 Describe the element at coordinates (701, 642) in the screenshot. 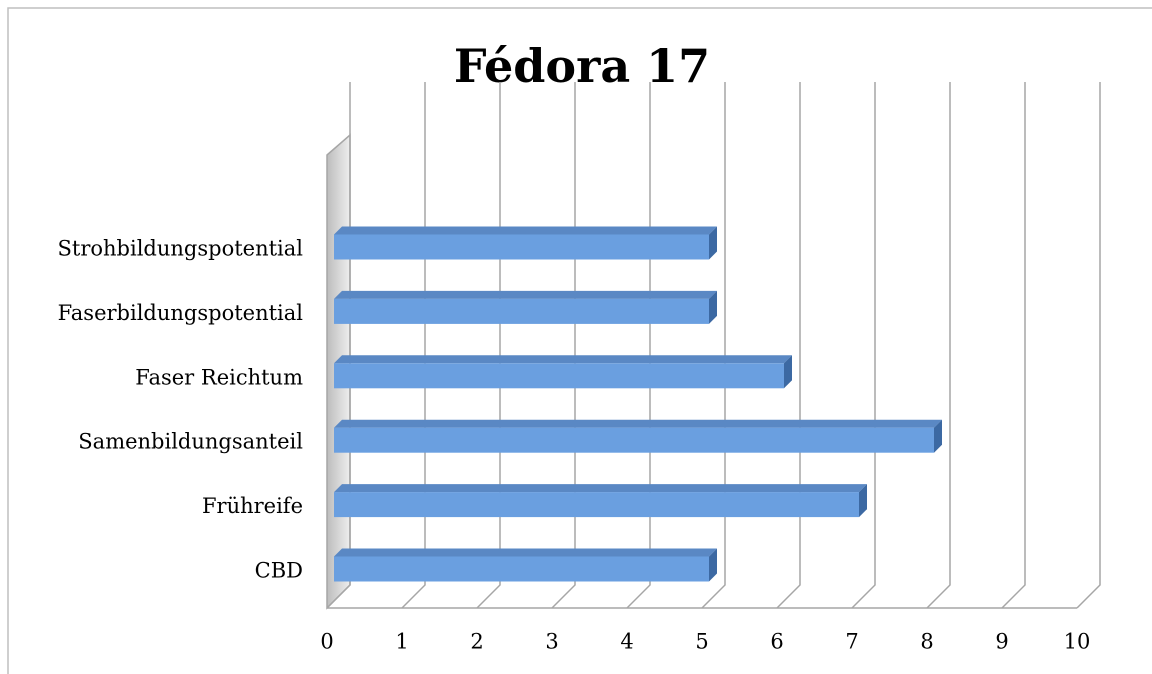

I see `x-tick-label: 5` at that location.